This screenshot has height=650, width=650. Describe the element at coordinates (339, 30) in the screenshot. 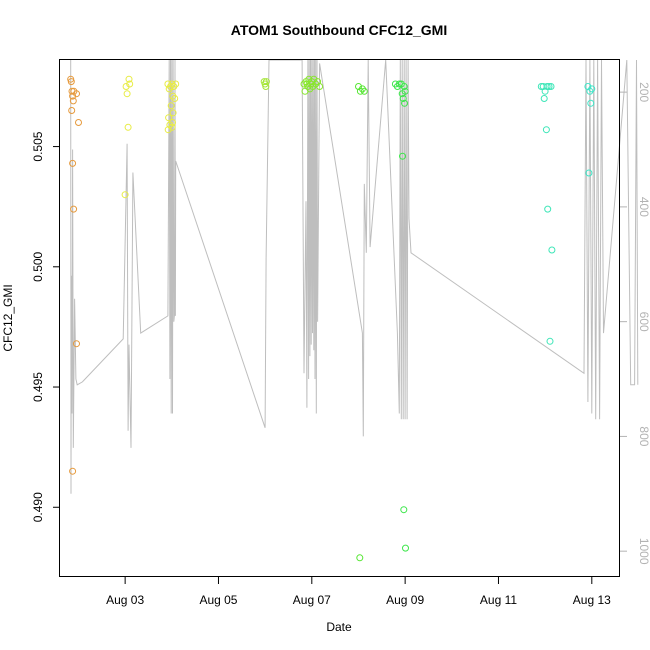

I see `chart-title: ATOM1 Southbound CFC12_GMI` at that location.